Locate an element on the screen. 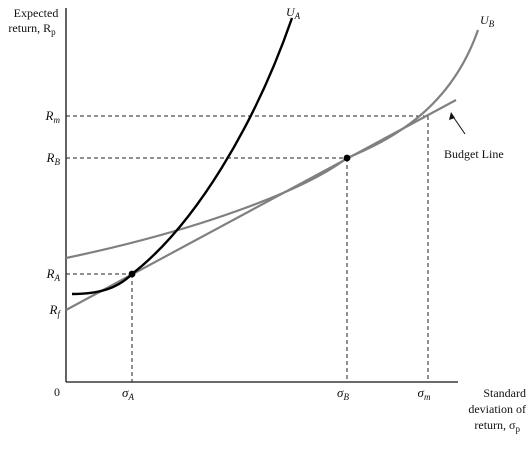 This screenshot has width=530, height=452. y-axis-label-line2: return, Rp is located at coordinates (32, 29).